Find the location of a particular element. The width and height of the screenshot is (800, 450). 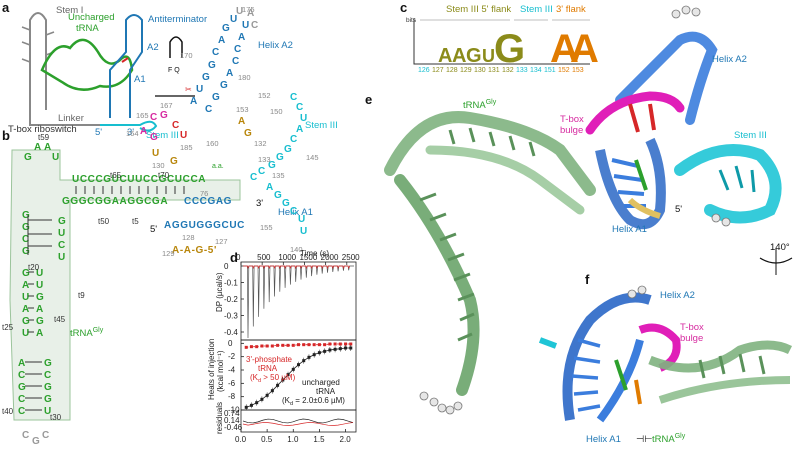

uncharged-fit is located at coordinates (298, 377).